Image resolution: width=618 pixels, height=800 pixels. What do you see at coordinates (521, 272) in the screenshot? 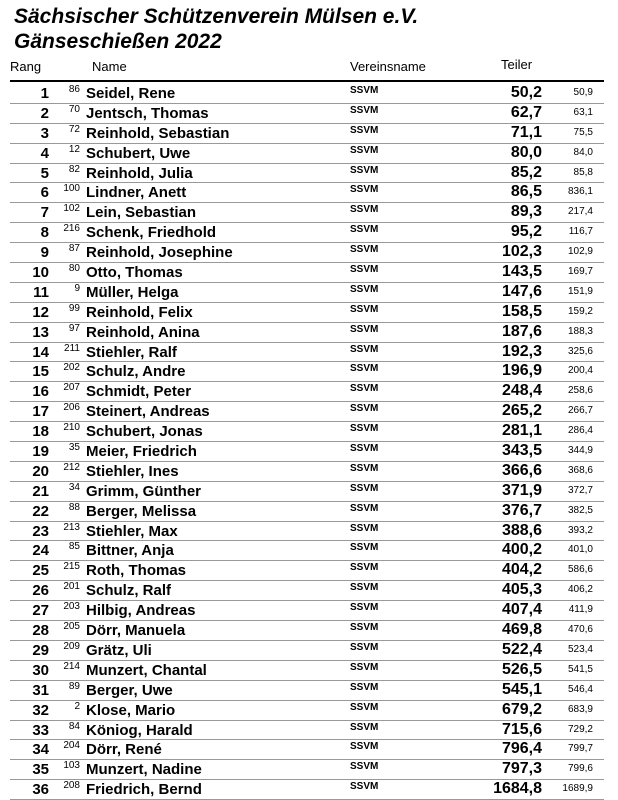
I see `cell-teiler: 143,5` at bounding box center [521, 272].